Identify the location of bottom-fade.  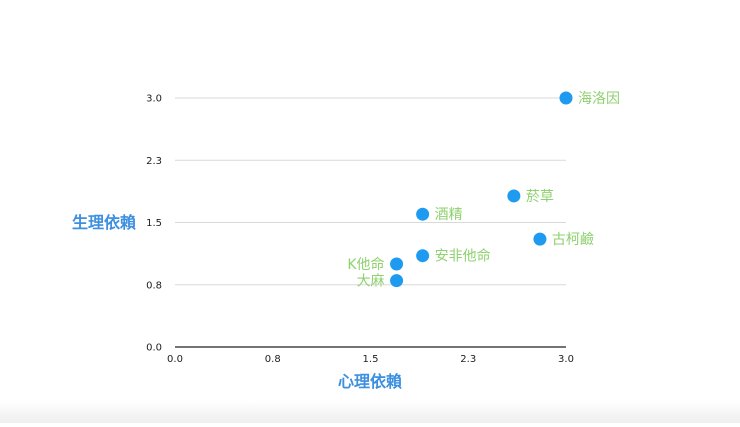
(370, 412).